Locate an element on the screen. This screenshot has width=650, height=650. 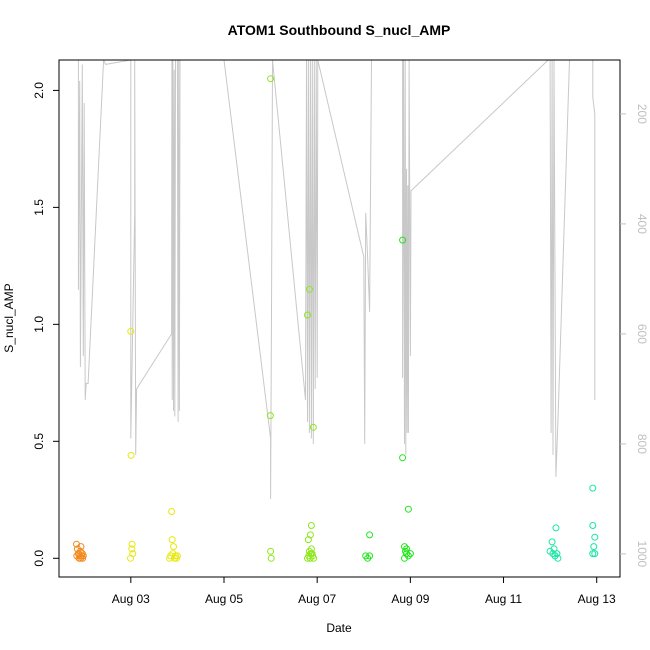
right-y-tick-label: 200 is located at coordinates (642, 114).